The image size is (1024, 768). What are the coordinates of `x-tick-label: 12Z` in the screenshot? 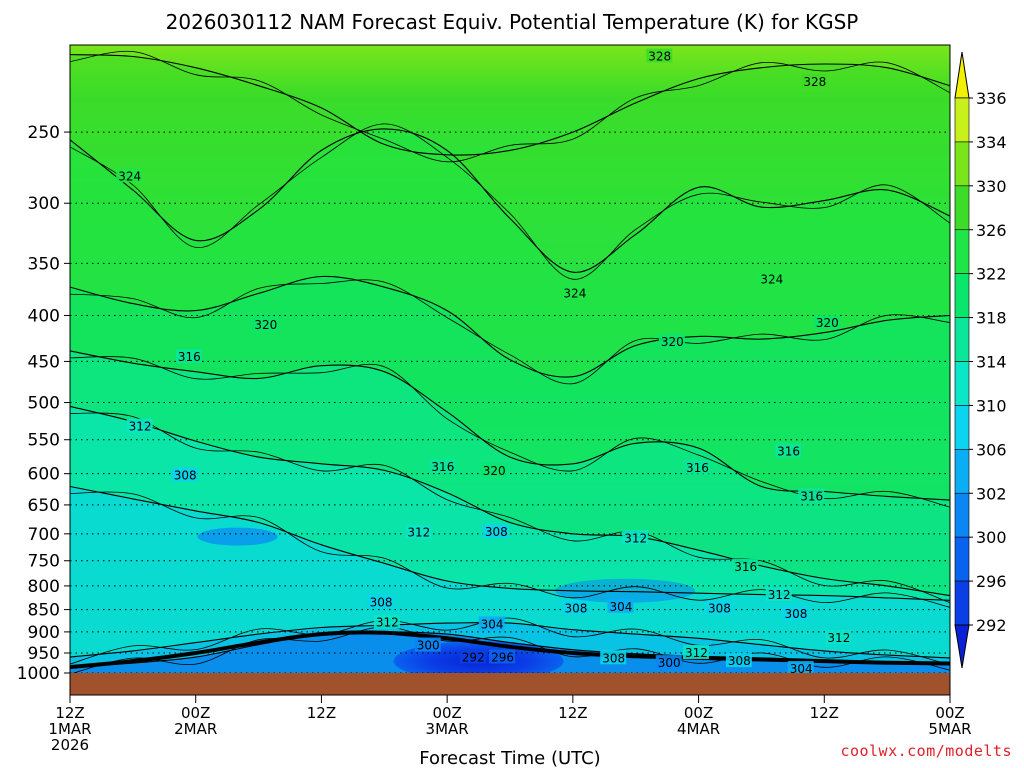 It's located at (572, 713).